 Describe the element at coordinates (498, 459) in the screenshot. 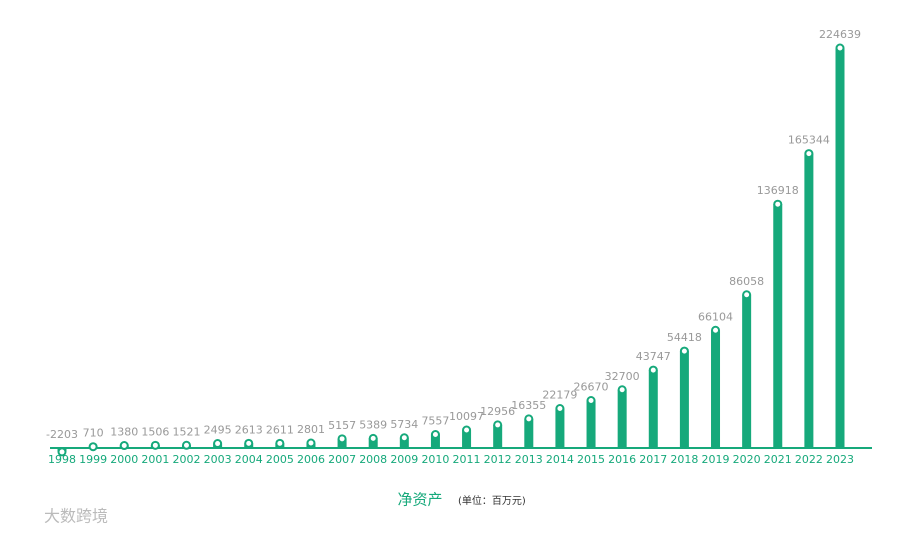

I see `x-tick-label: 2012` at that location.